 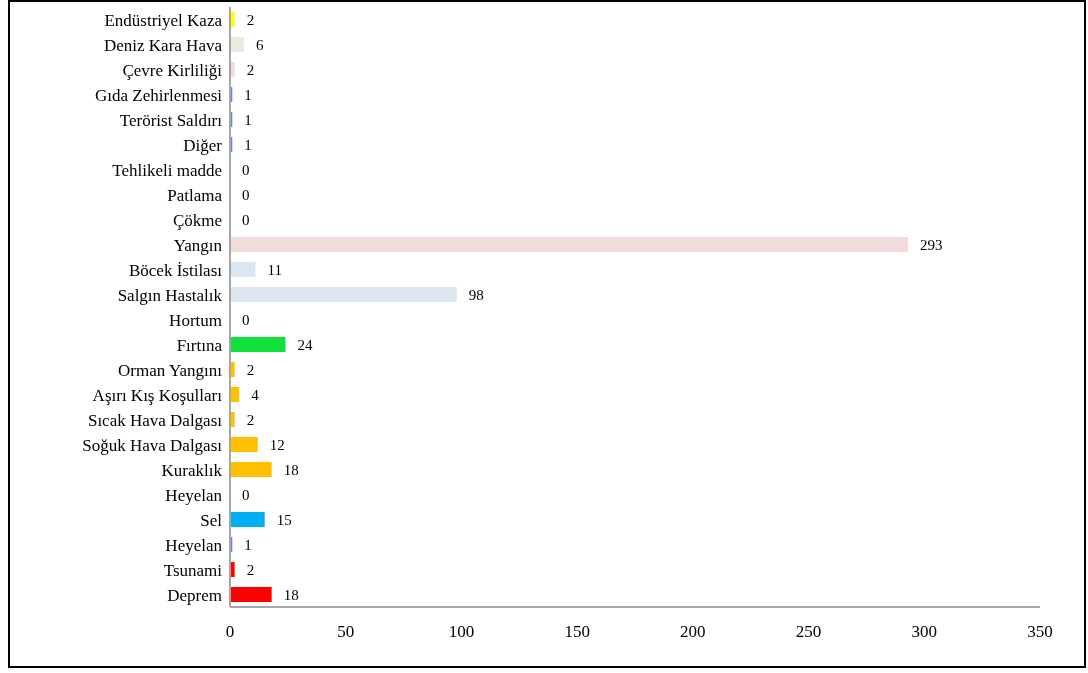 I want to click on y-tick-label: Hortum, so click(x=195, y=320).